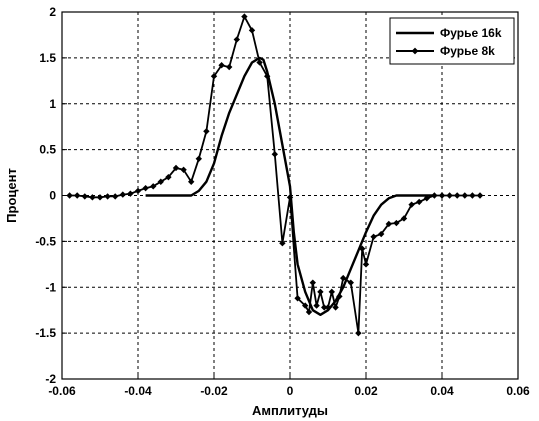  Describe the element at coordinates (62, 391) in the screenshot. I see `x-tick-label: -0.06` at that location.